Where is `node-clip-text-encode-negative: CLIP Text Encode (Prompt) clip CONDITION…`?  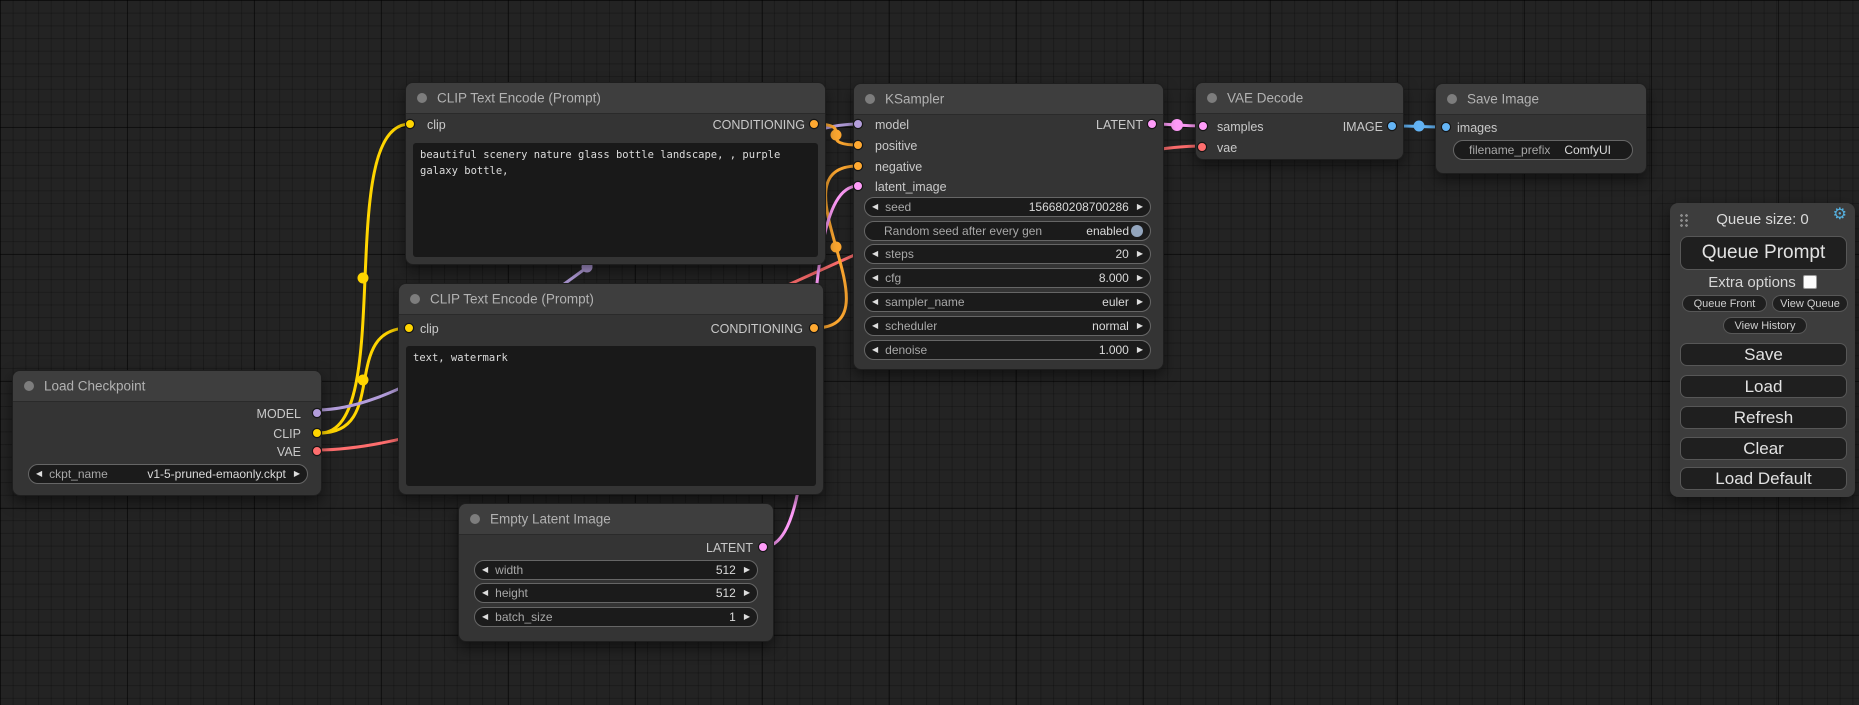 node-clip-text-encode-negative: CLIP Text Encode (Prompt) clip CONDITION… is located at coordinates (611, 389).